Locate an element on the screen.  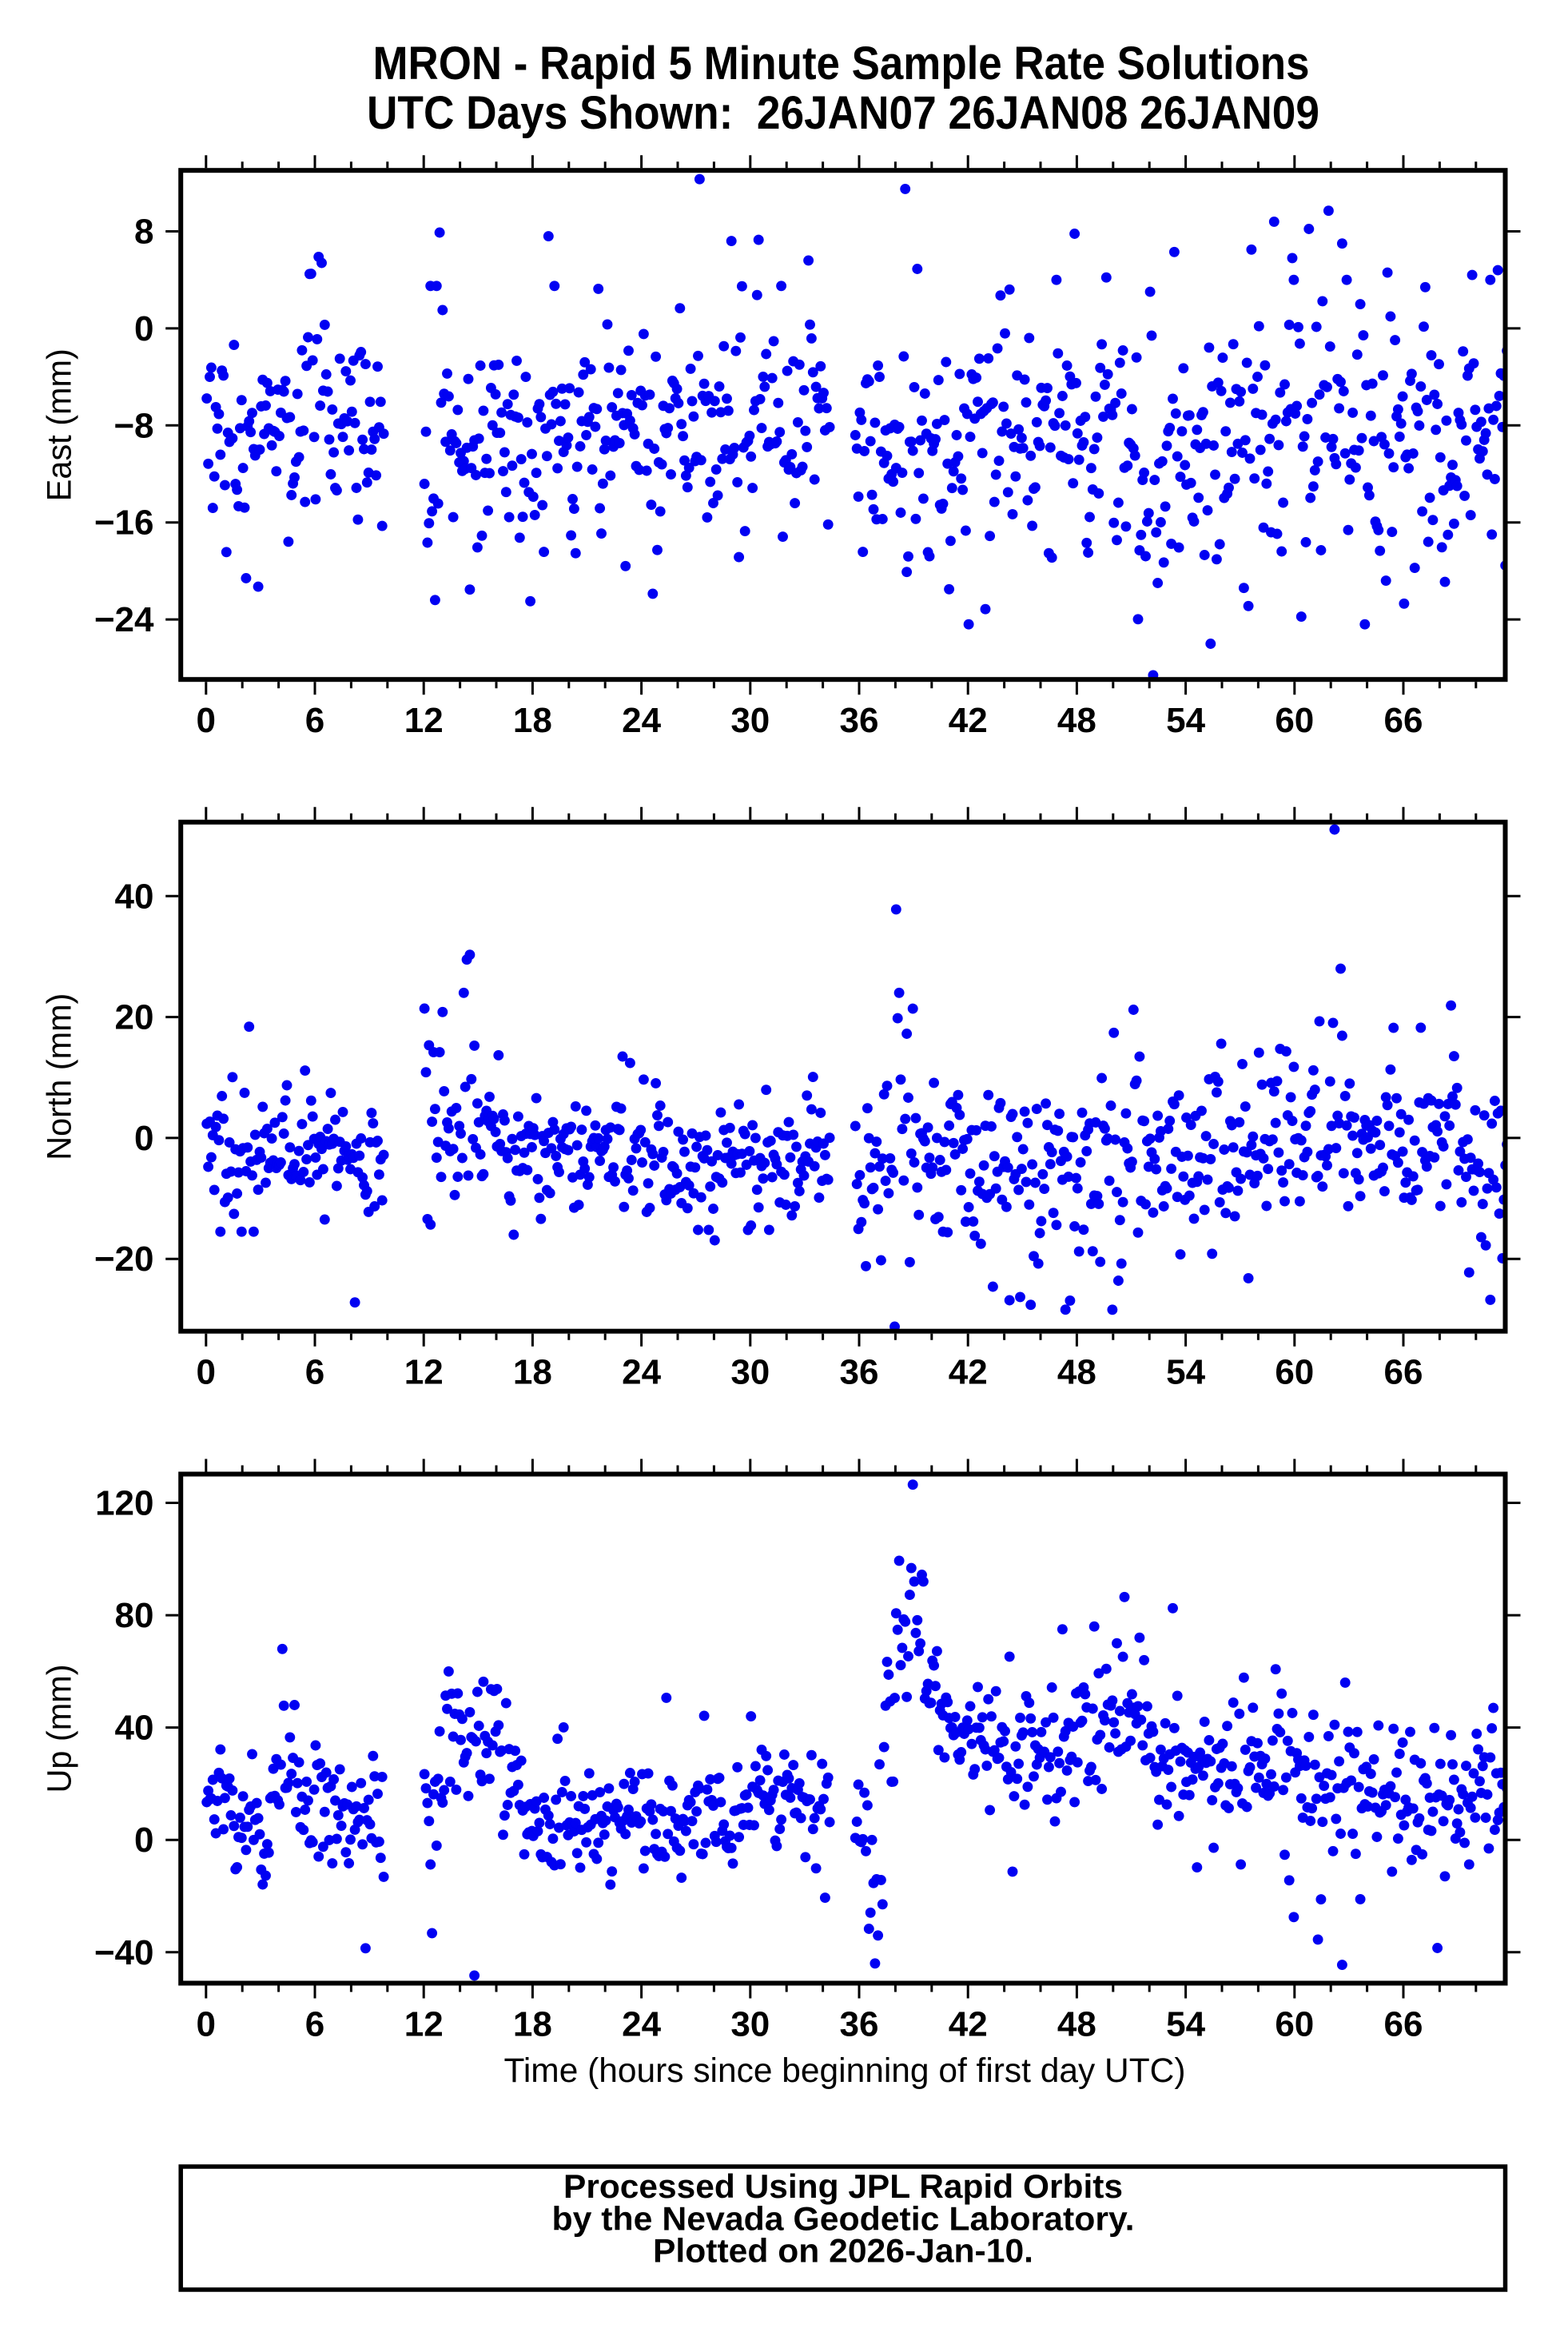
svg-text: −20 is located at coordinates (124, 1259).